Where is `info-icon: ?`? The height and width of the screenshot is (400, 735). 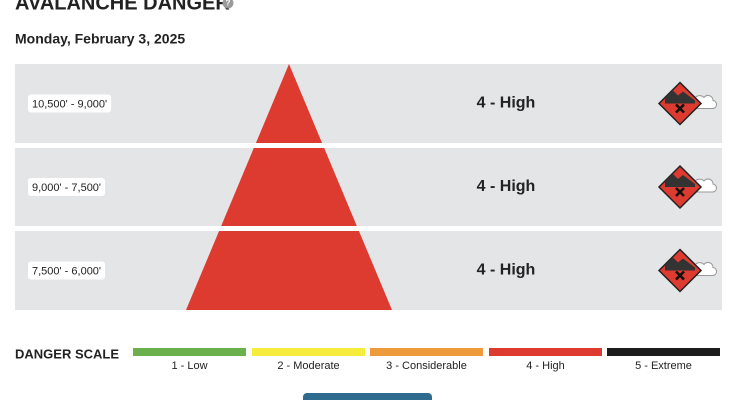
info-icon: ? is located at coordinates (228, 4).